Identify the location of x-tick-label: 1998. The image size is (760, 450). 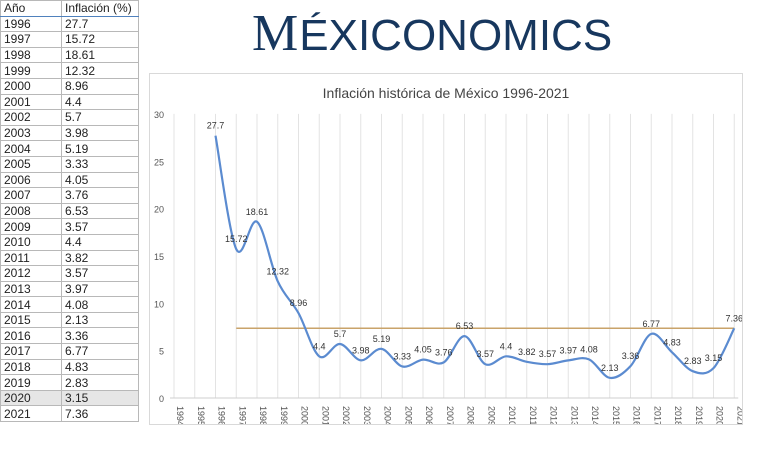
(263, 415).